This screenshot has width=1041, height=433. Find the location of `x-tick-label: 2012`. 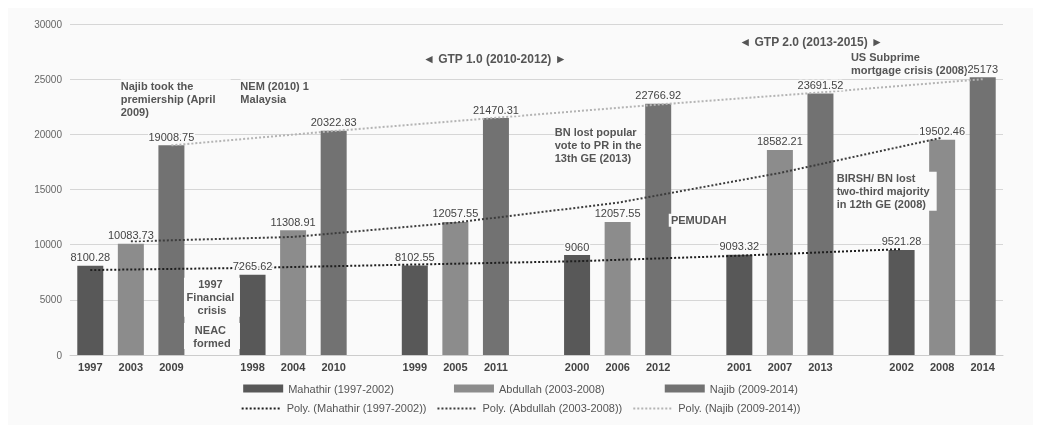

x-tick-label: 2012 is located at coordinates (658, 366).